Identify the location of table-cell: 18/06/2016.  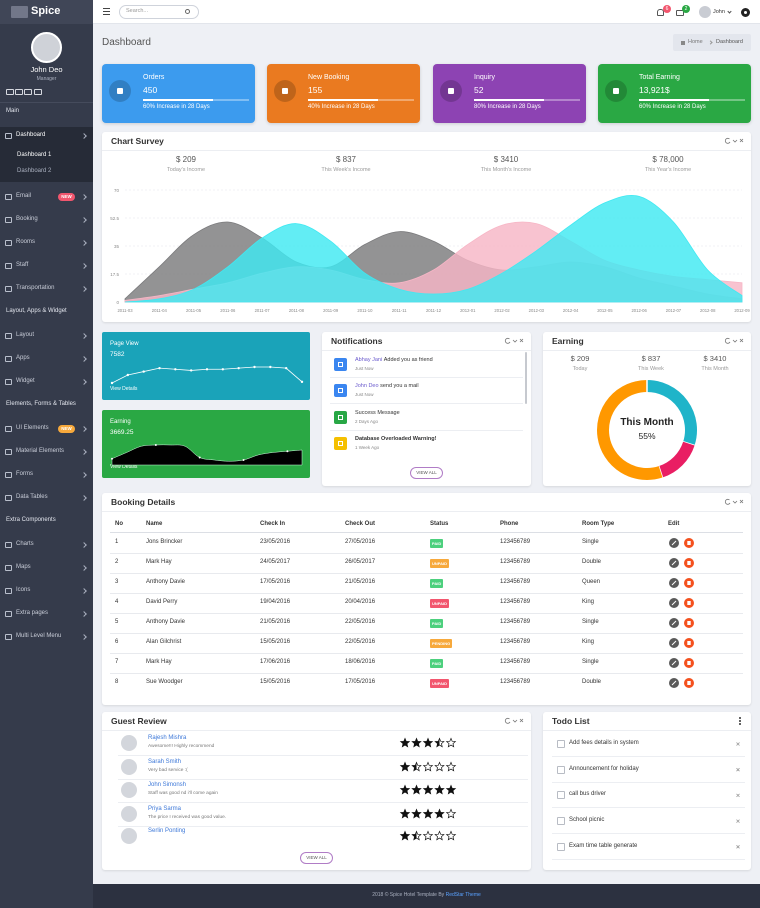
(360, 662).